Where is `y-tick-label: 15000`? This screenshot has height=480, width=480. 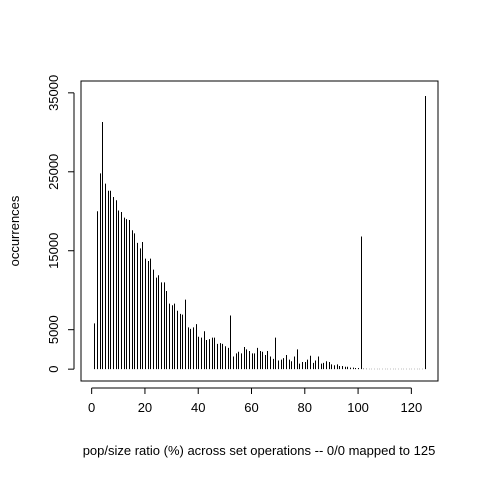
y-tick-label: 15000 is located at coordinates (53, 251).